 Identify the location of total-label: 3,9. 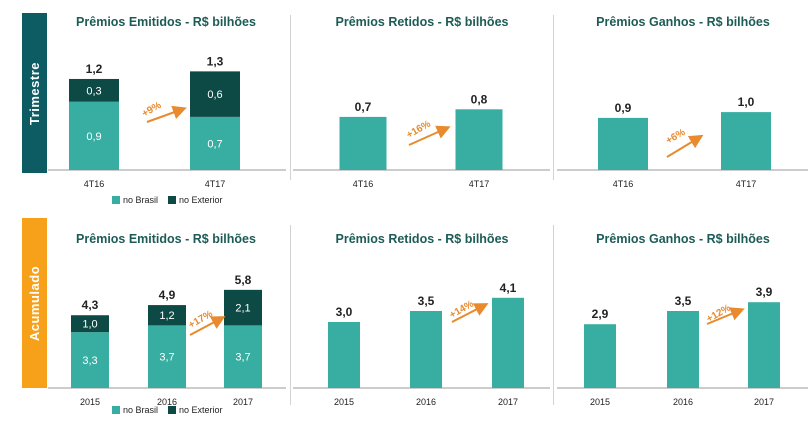
(764, 292).